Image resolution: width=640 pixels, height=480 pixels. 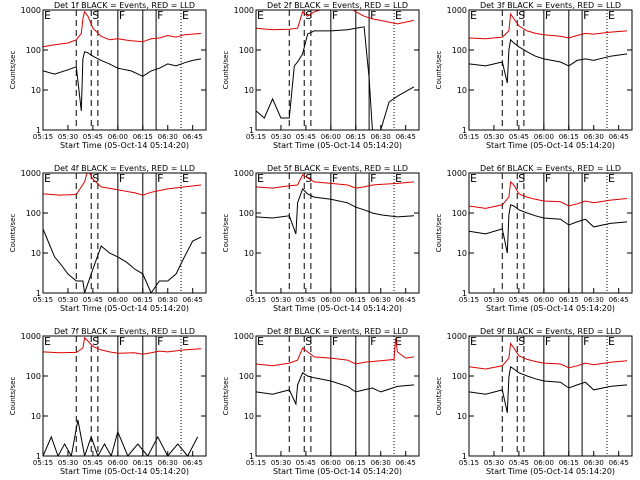 What do you see at coordinates (550, 168) in the screenshot?
I see `panel-title: Det 6f BLACK = Events, RED = LLD` at bounding box center [550, 168].